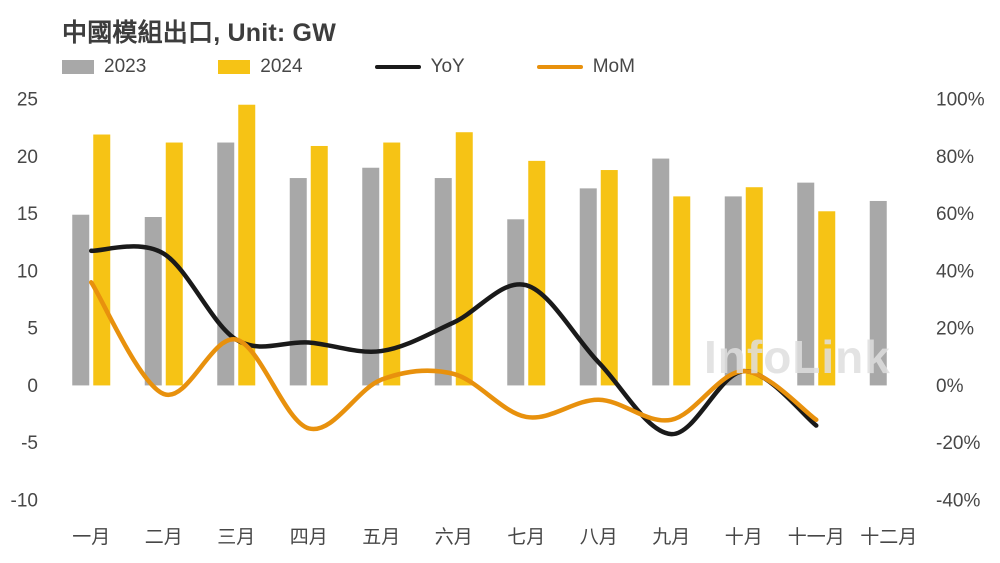  I want to click on legend-swatch-yoy, so click(397, 67).